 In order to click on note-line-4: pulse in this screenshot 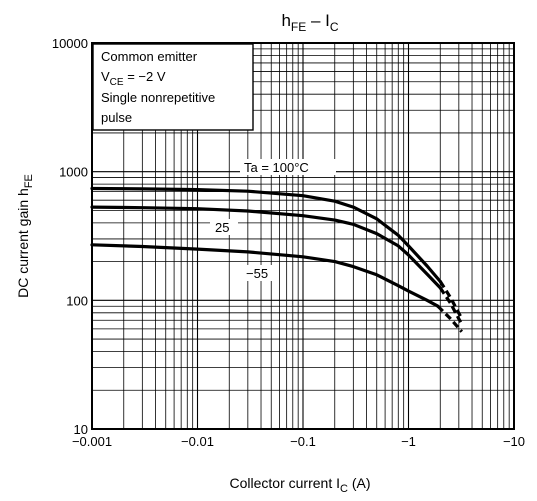, I will do `click(116, 117)`.